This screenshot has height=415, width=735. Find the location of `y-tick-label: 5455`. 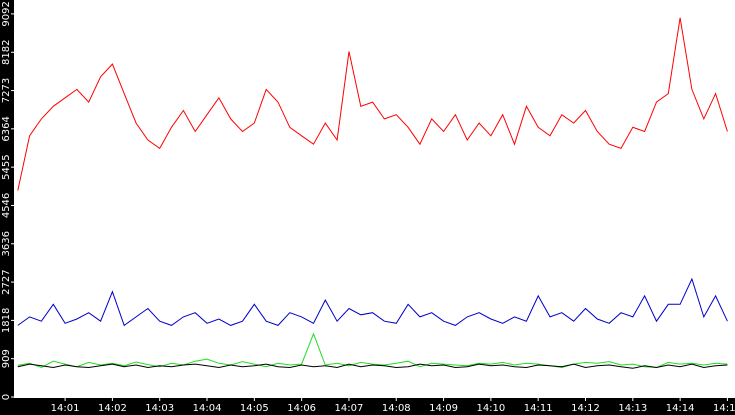

y-tick-label: 5455 is located at coordinates (6, 166).